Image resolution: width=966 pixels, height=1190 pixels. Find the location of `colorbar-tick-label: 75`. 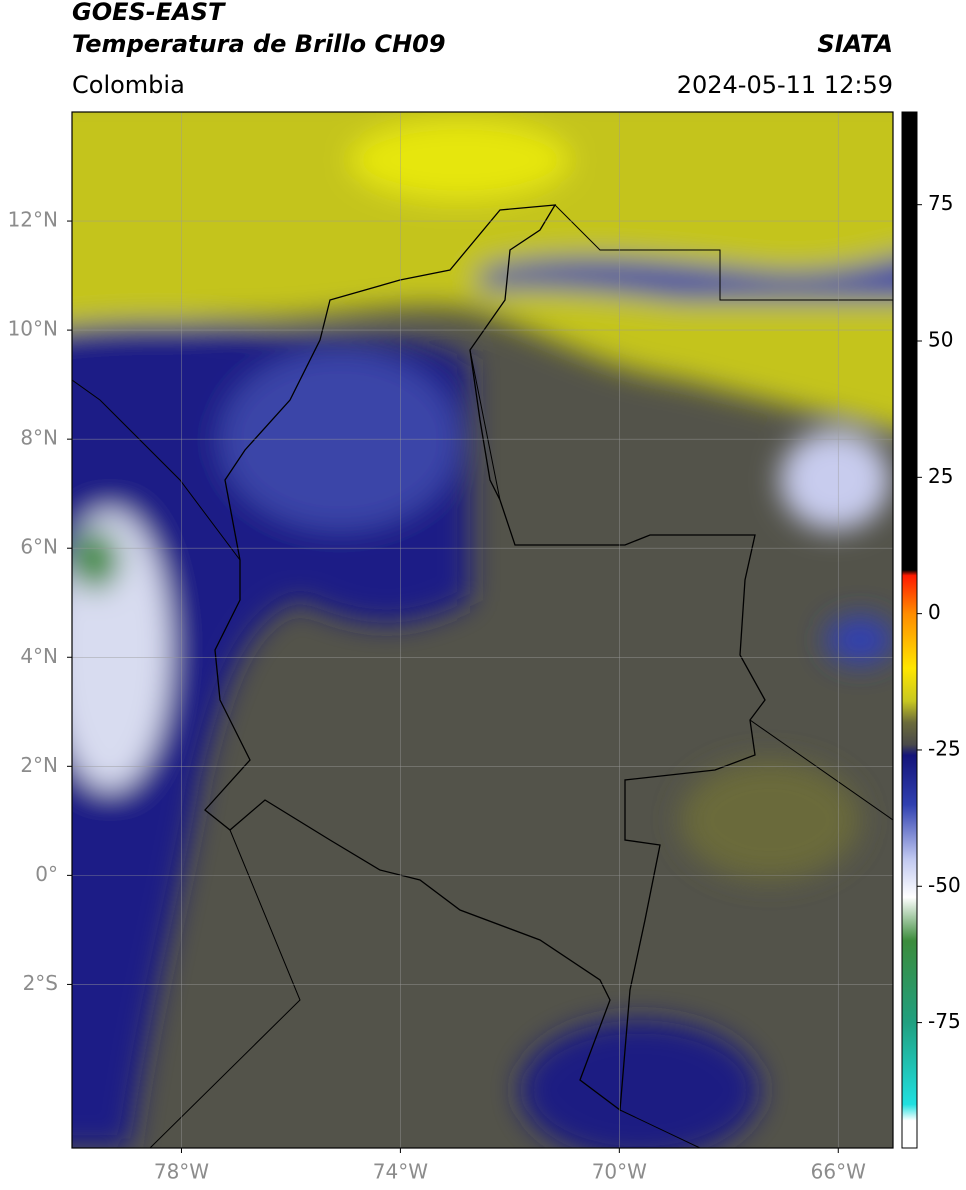

colorbar-tick-label: 75 is located at coordinates (940, 203).